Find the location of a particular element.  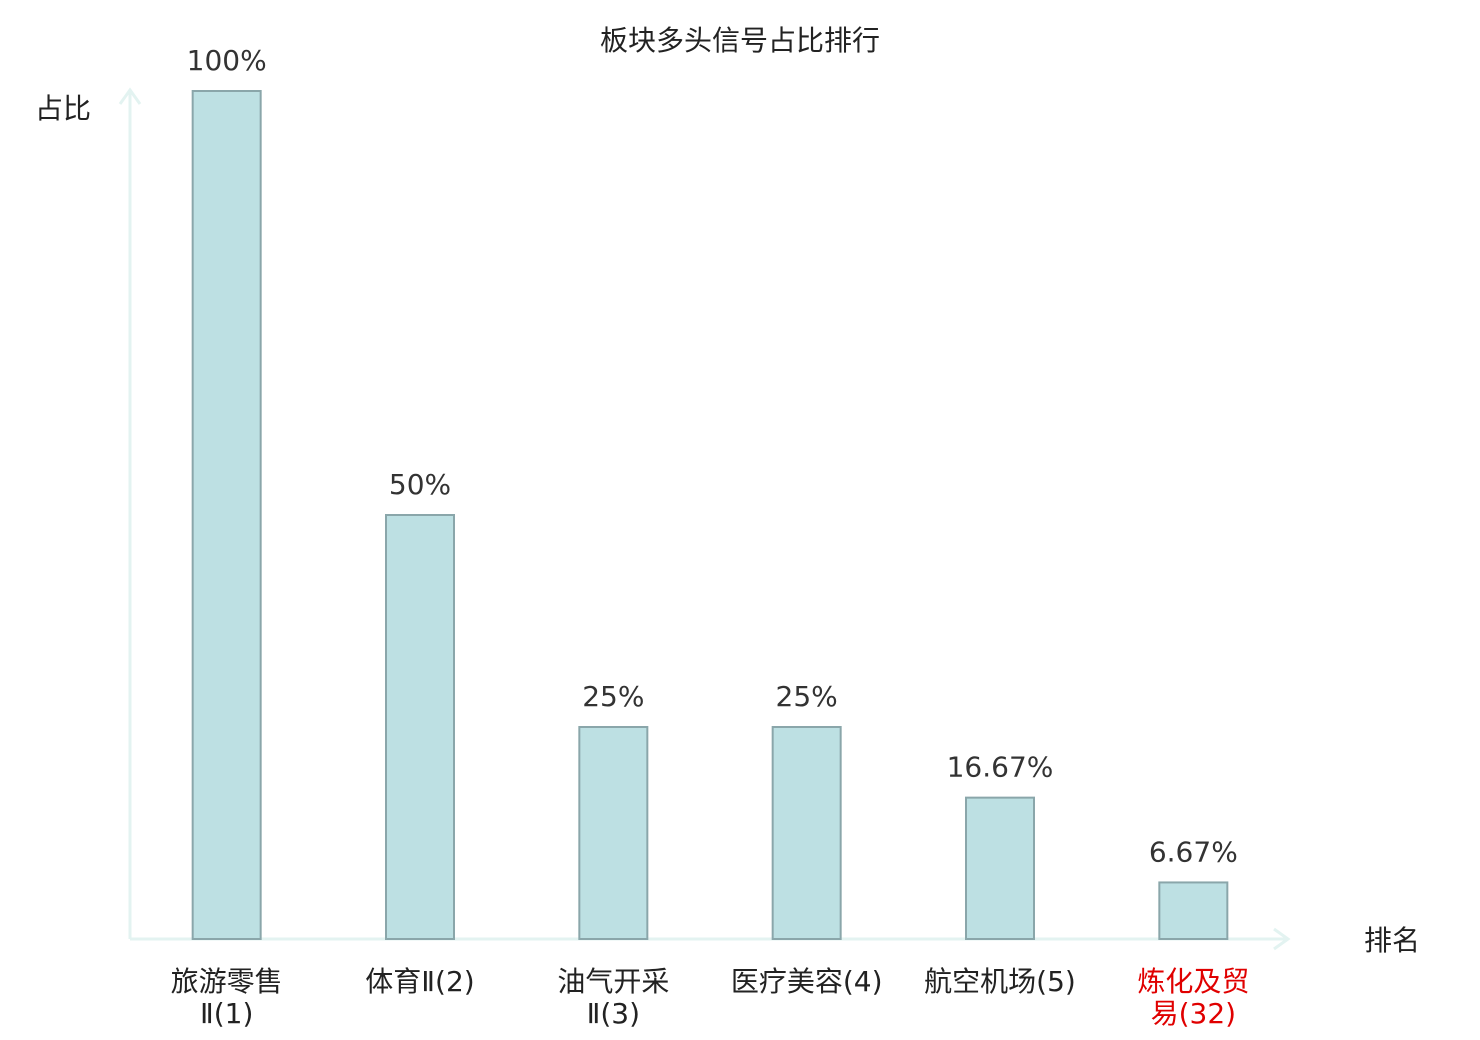

x-tick-label: 航空机场(5) is located at coordinates (1000, 981).